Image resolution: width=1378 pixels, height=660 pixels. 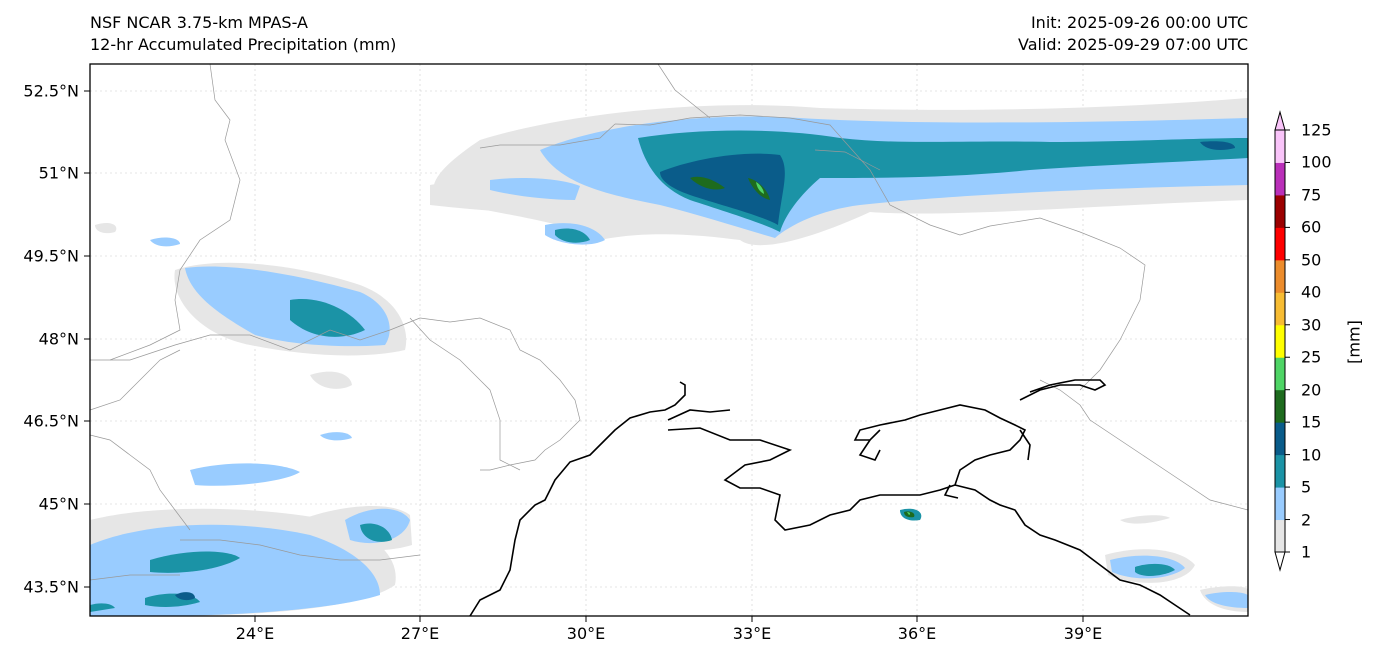 What do you see at coordinates (199, 22) in the screenshot?
I see `model-title: NSF NCAR 3.75-km MPAS-A` at bounding box center [199, 22].